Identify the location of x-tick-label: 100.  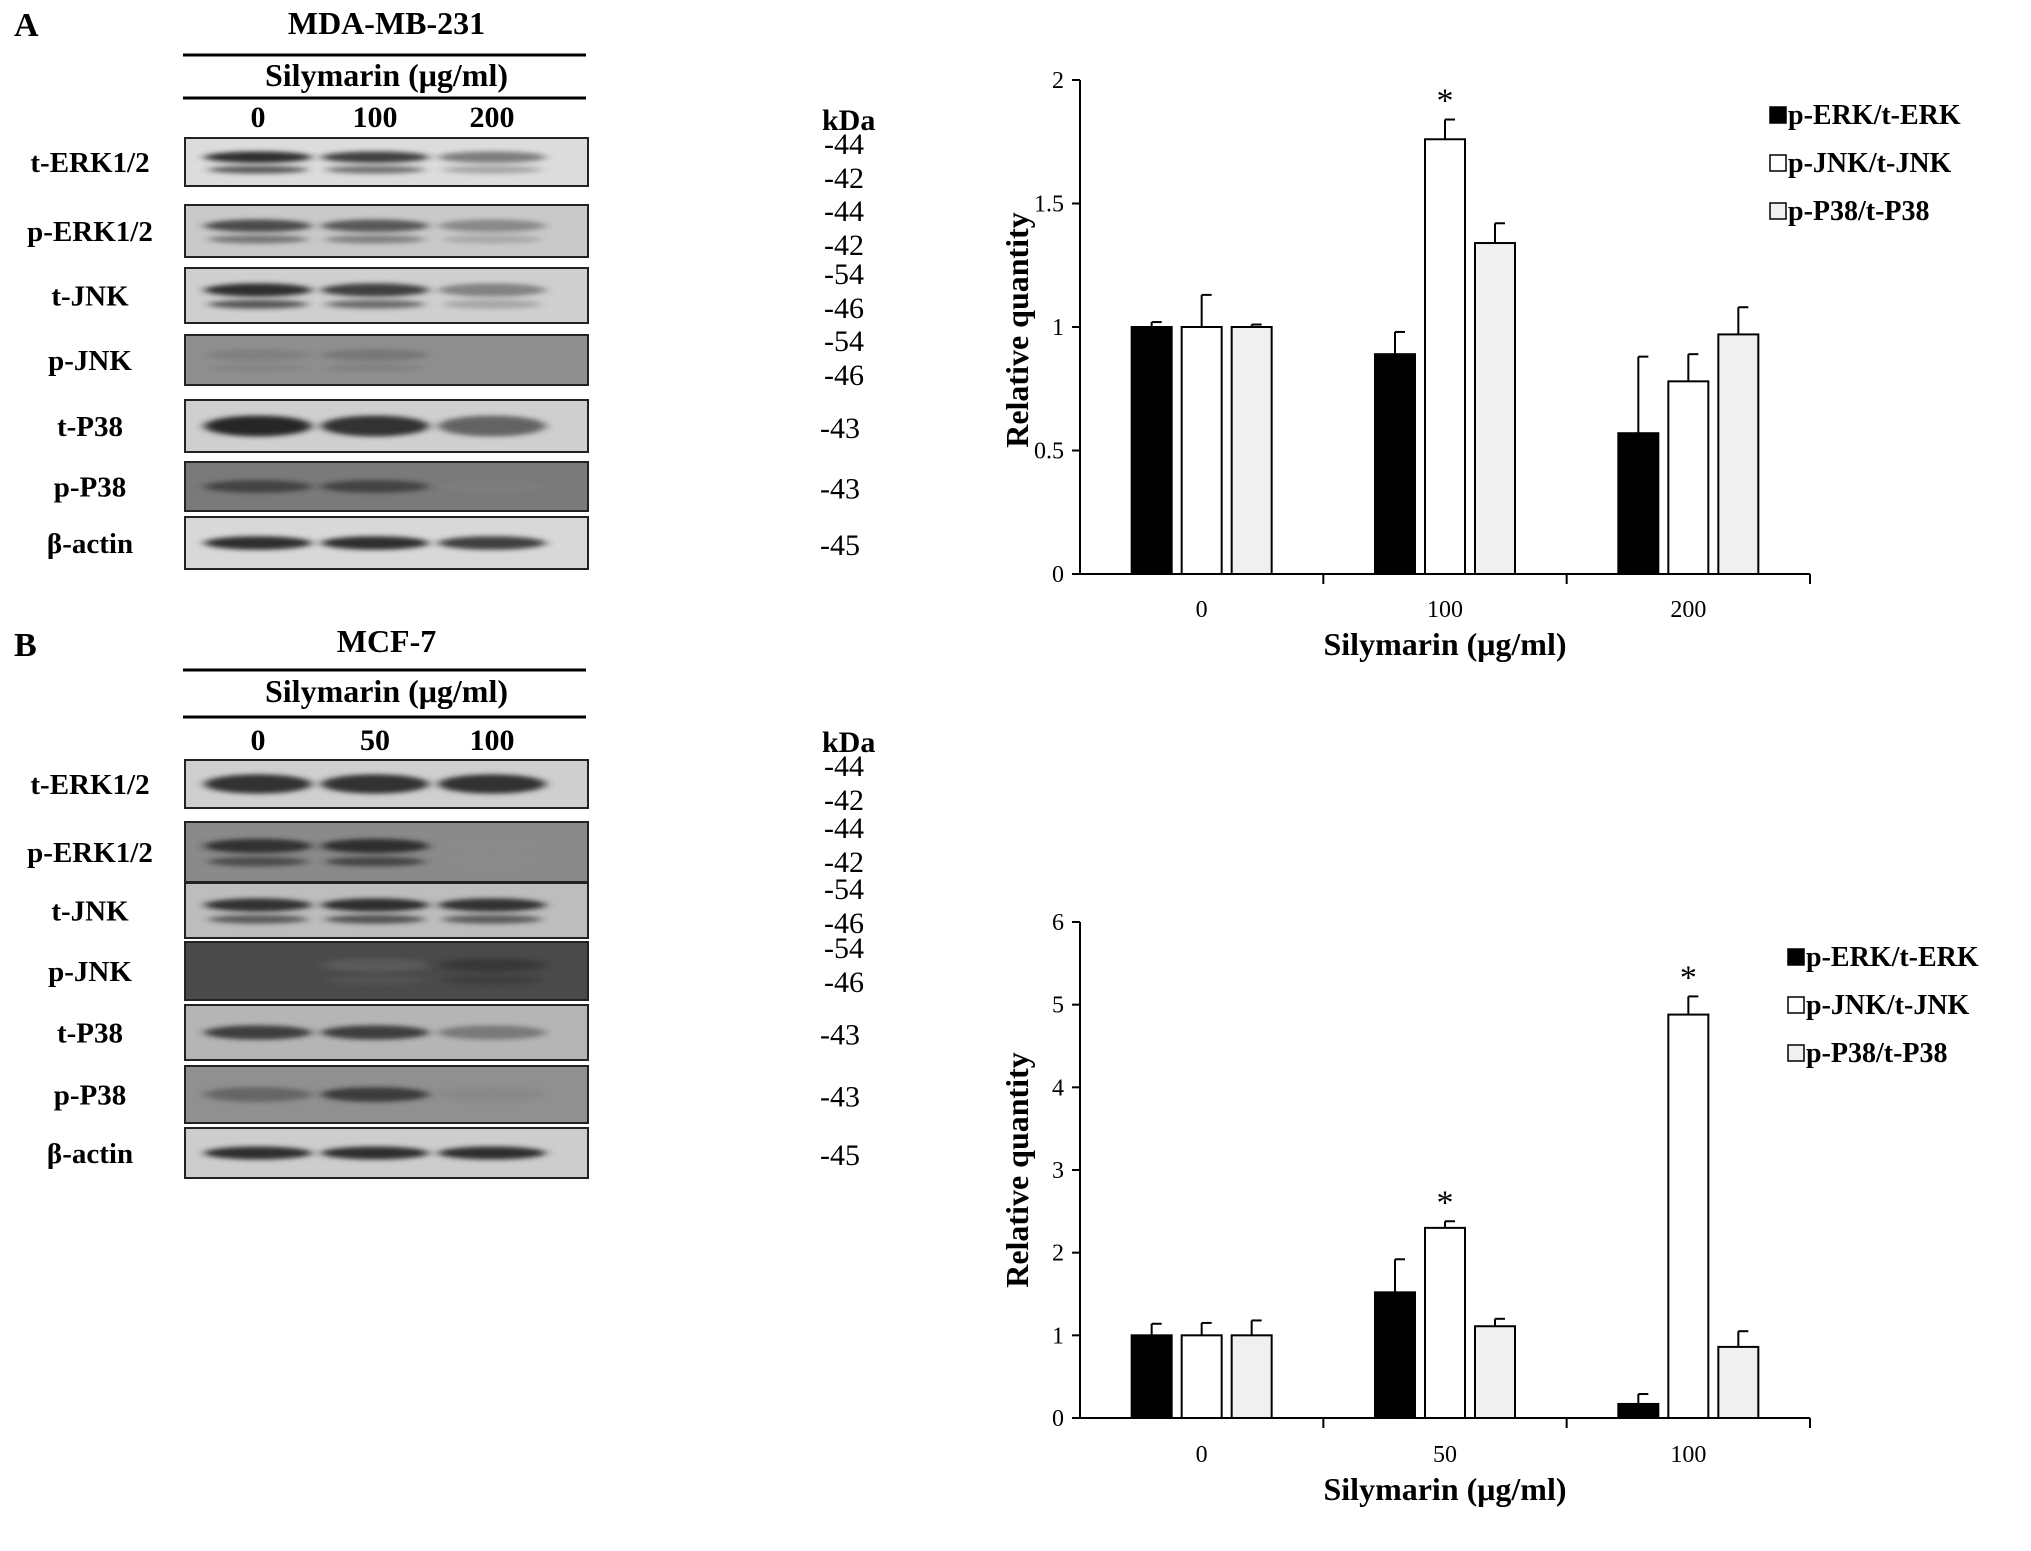
(1688, 1455).